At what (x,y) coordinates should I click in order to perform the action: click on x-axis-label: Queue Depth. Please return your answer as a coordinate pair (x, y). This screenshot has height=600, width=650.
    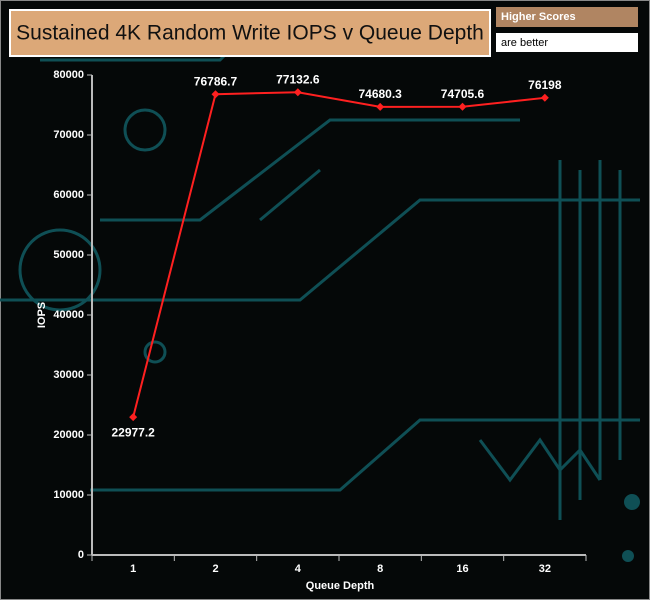
    Looking at the image, I should click on (340, 586).